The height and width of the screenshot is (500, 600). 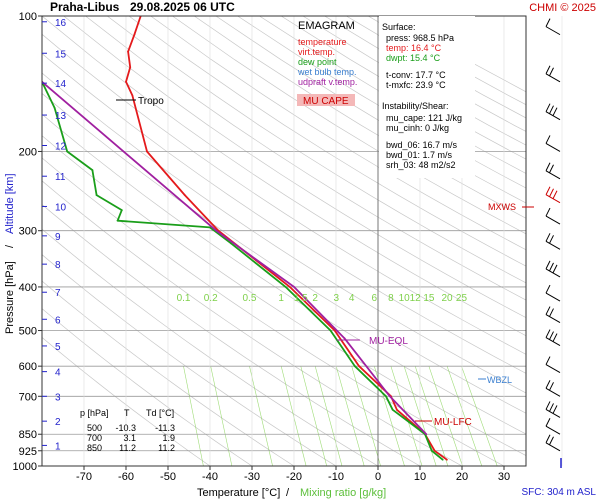 I want to click on ylabel: Pressure [hPa] / Altitude [km], so click(x=10, y=253).